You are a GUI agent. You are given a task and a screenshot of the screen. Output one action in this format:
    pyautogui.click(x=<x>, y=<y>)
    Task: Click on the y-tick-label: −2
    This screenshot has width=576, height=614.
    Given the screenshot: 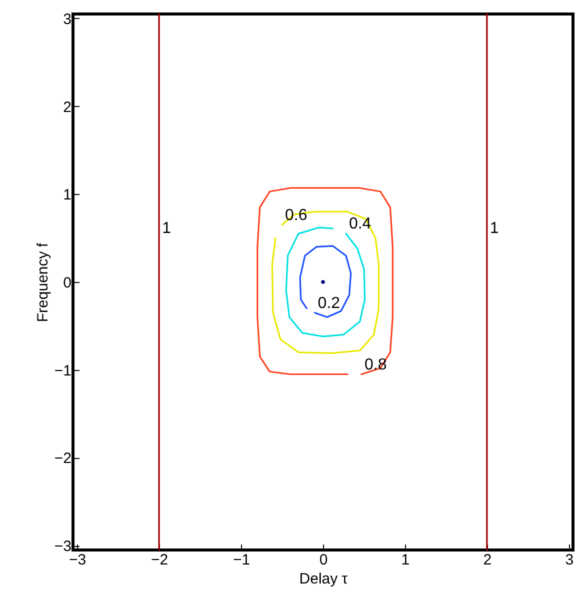 What is the action you would take?
    pyautogui.click(x=63, y=459)
    